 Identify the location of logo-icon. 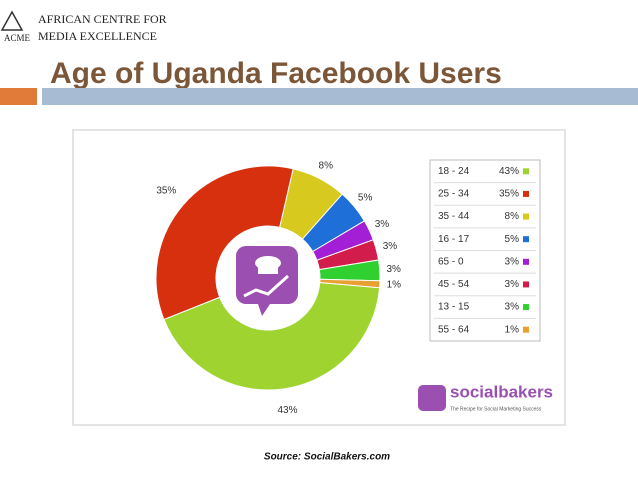
(12, 20).